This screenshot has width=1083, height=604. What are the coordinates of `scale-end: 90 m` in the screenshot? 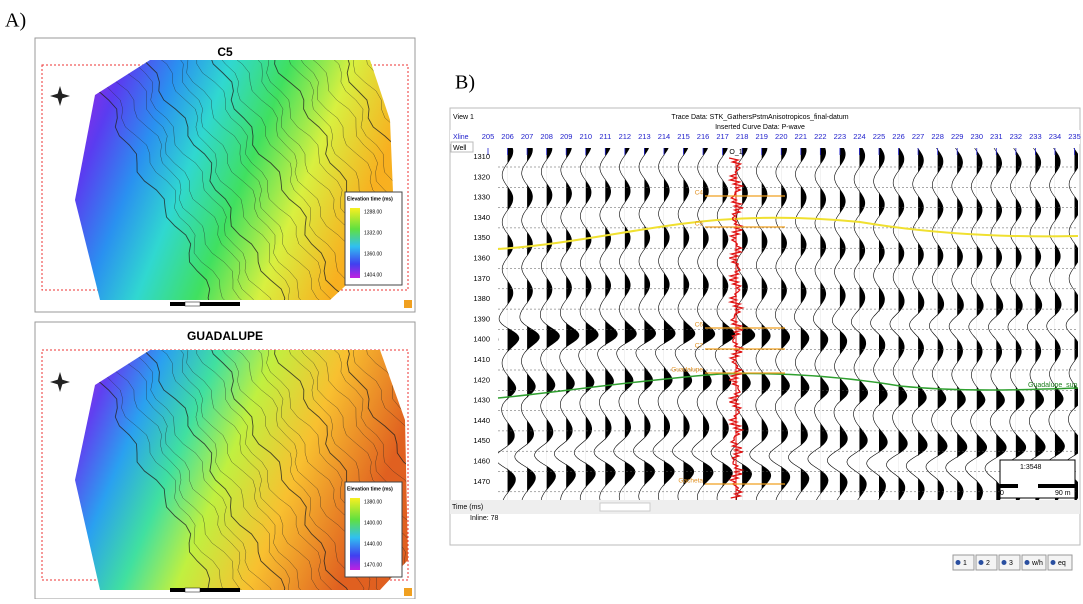 It's located at (1063, 493).